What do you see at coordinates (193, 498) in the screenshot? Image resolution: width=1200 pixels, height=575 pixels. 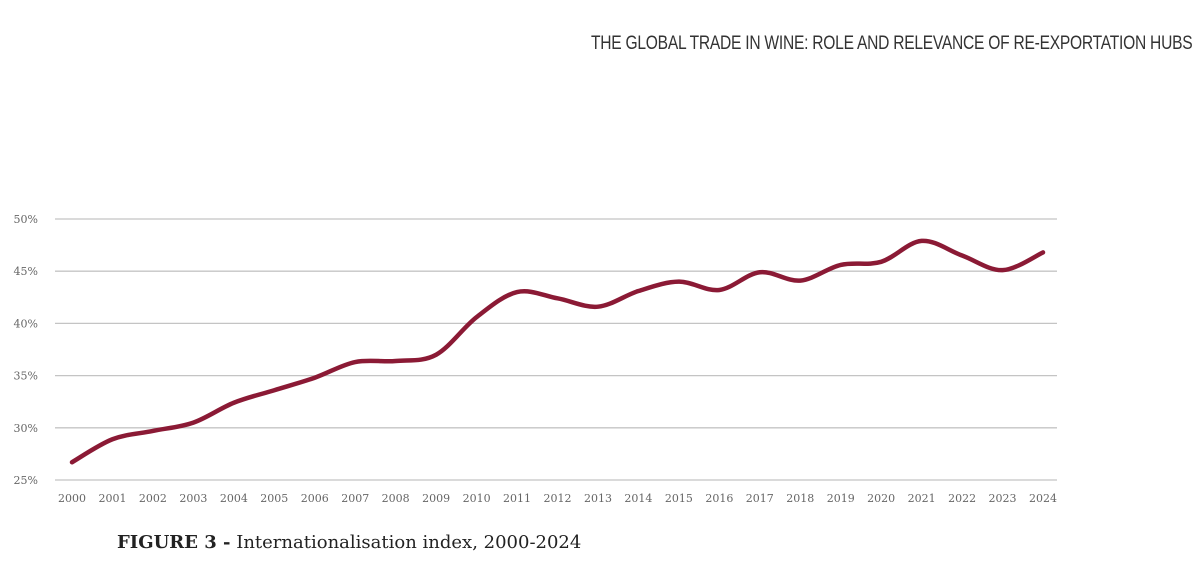 I see `x-tick-label: 2003` at bounding box center [193, 498].